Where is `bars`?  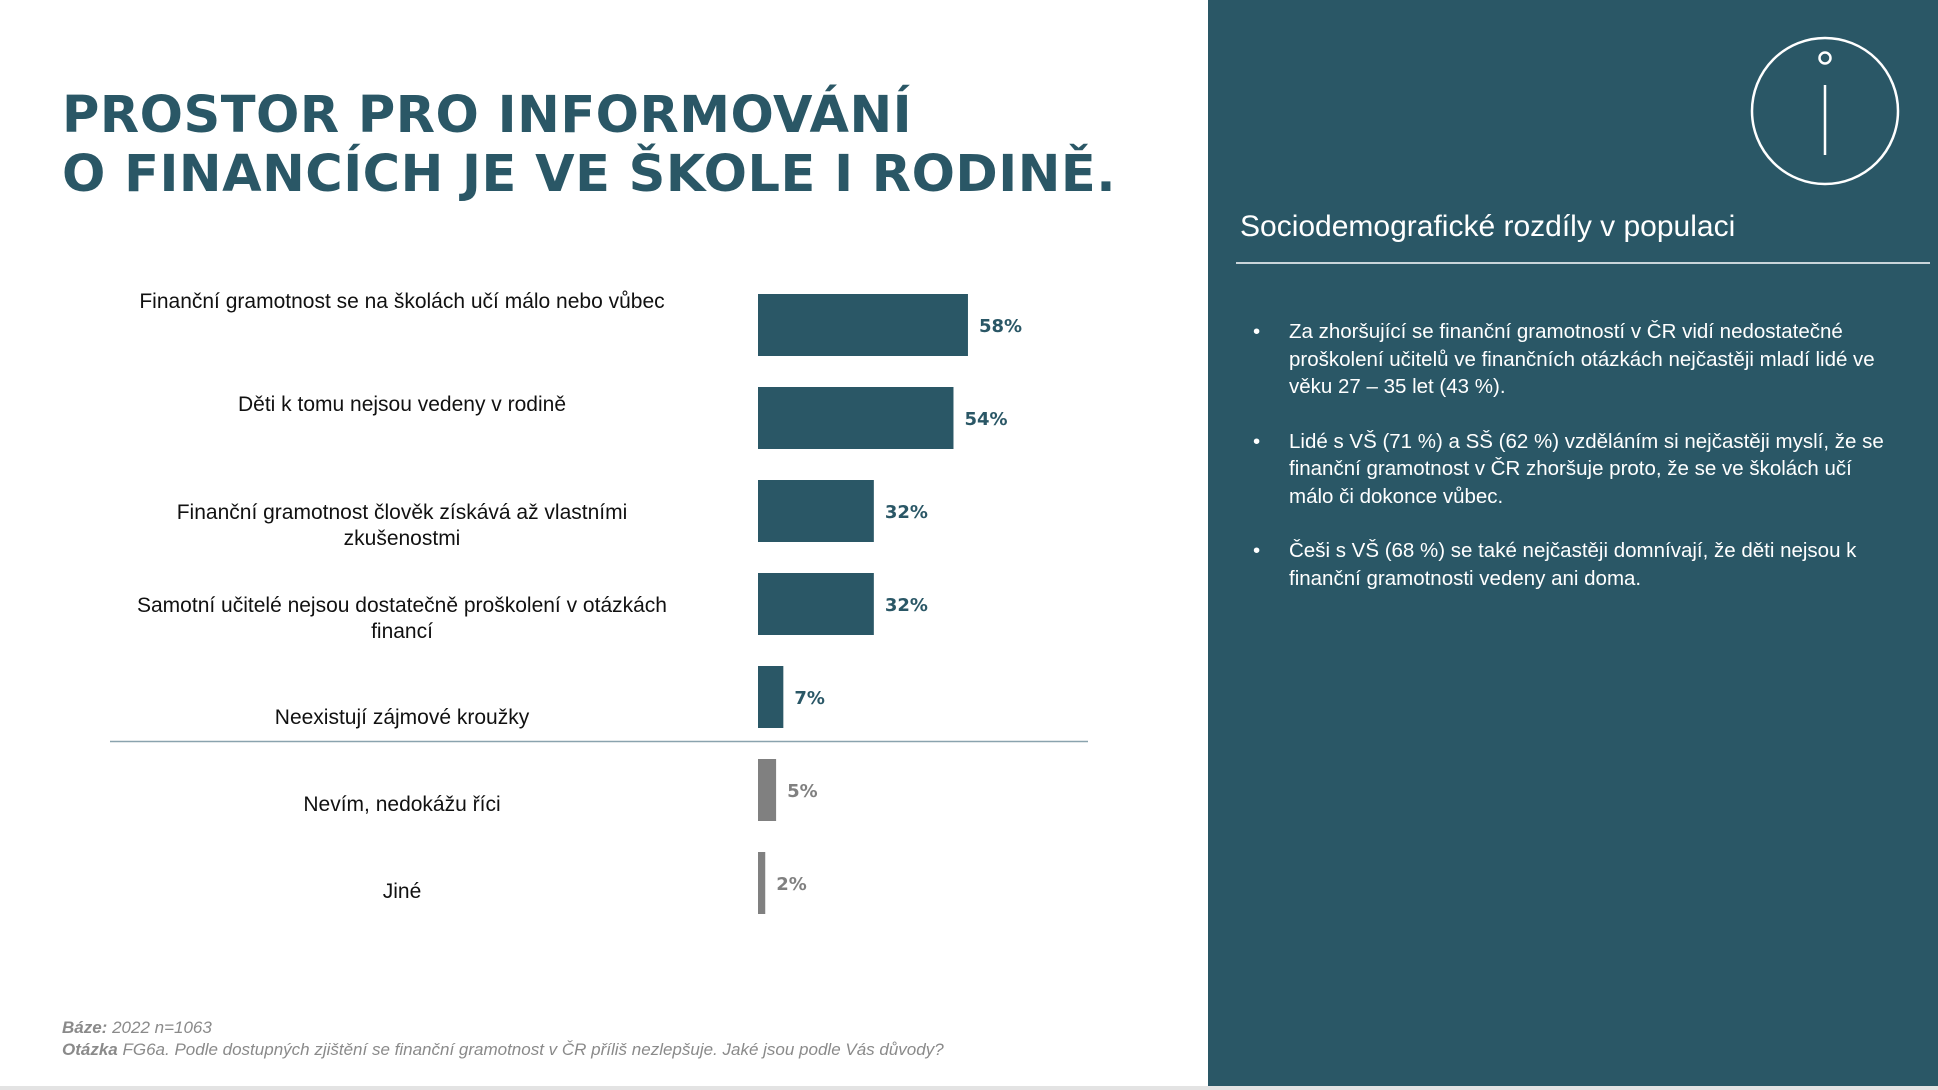 bars is located at coordinates (863, 604).